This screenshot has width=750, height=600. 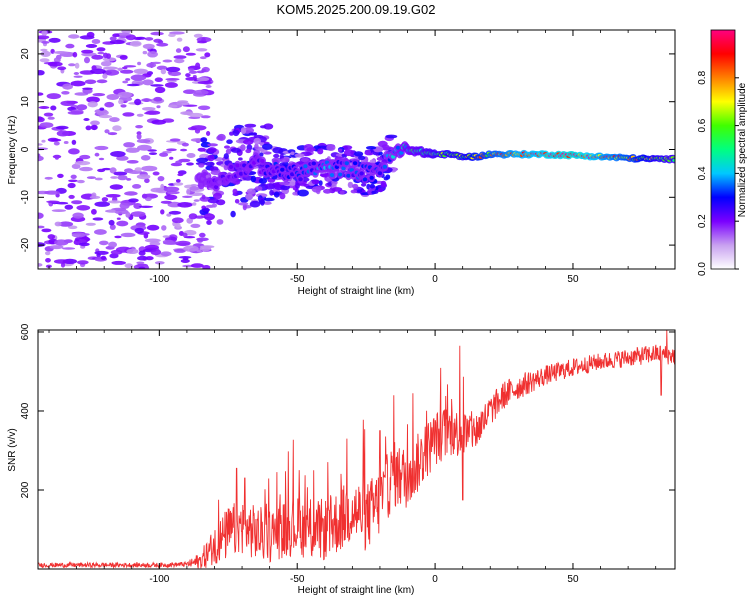 I want to click on spectrogram-y-label: Frequency (Hz), so click(x=12, y=150).